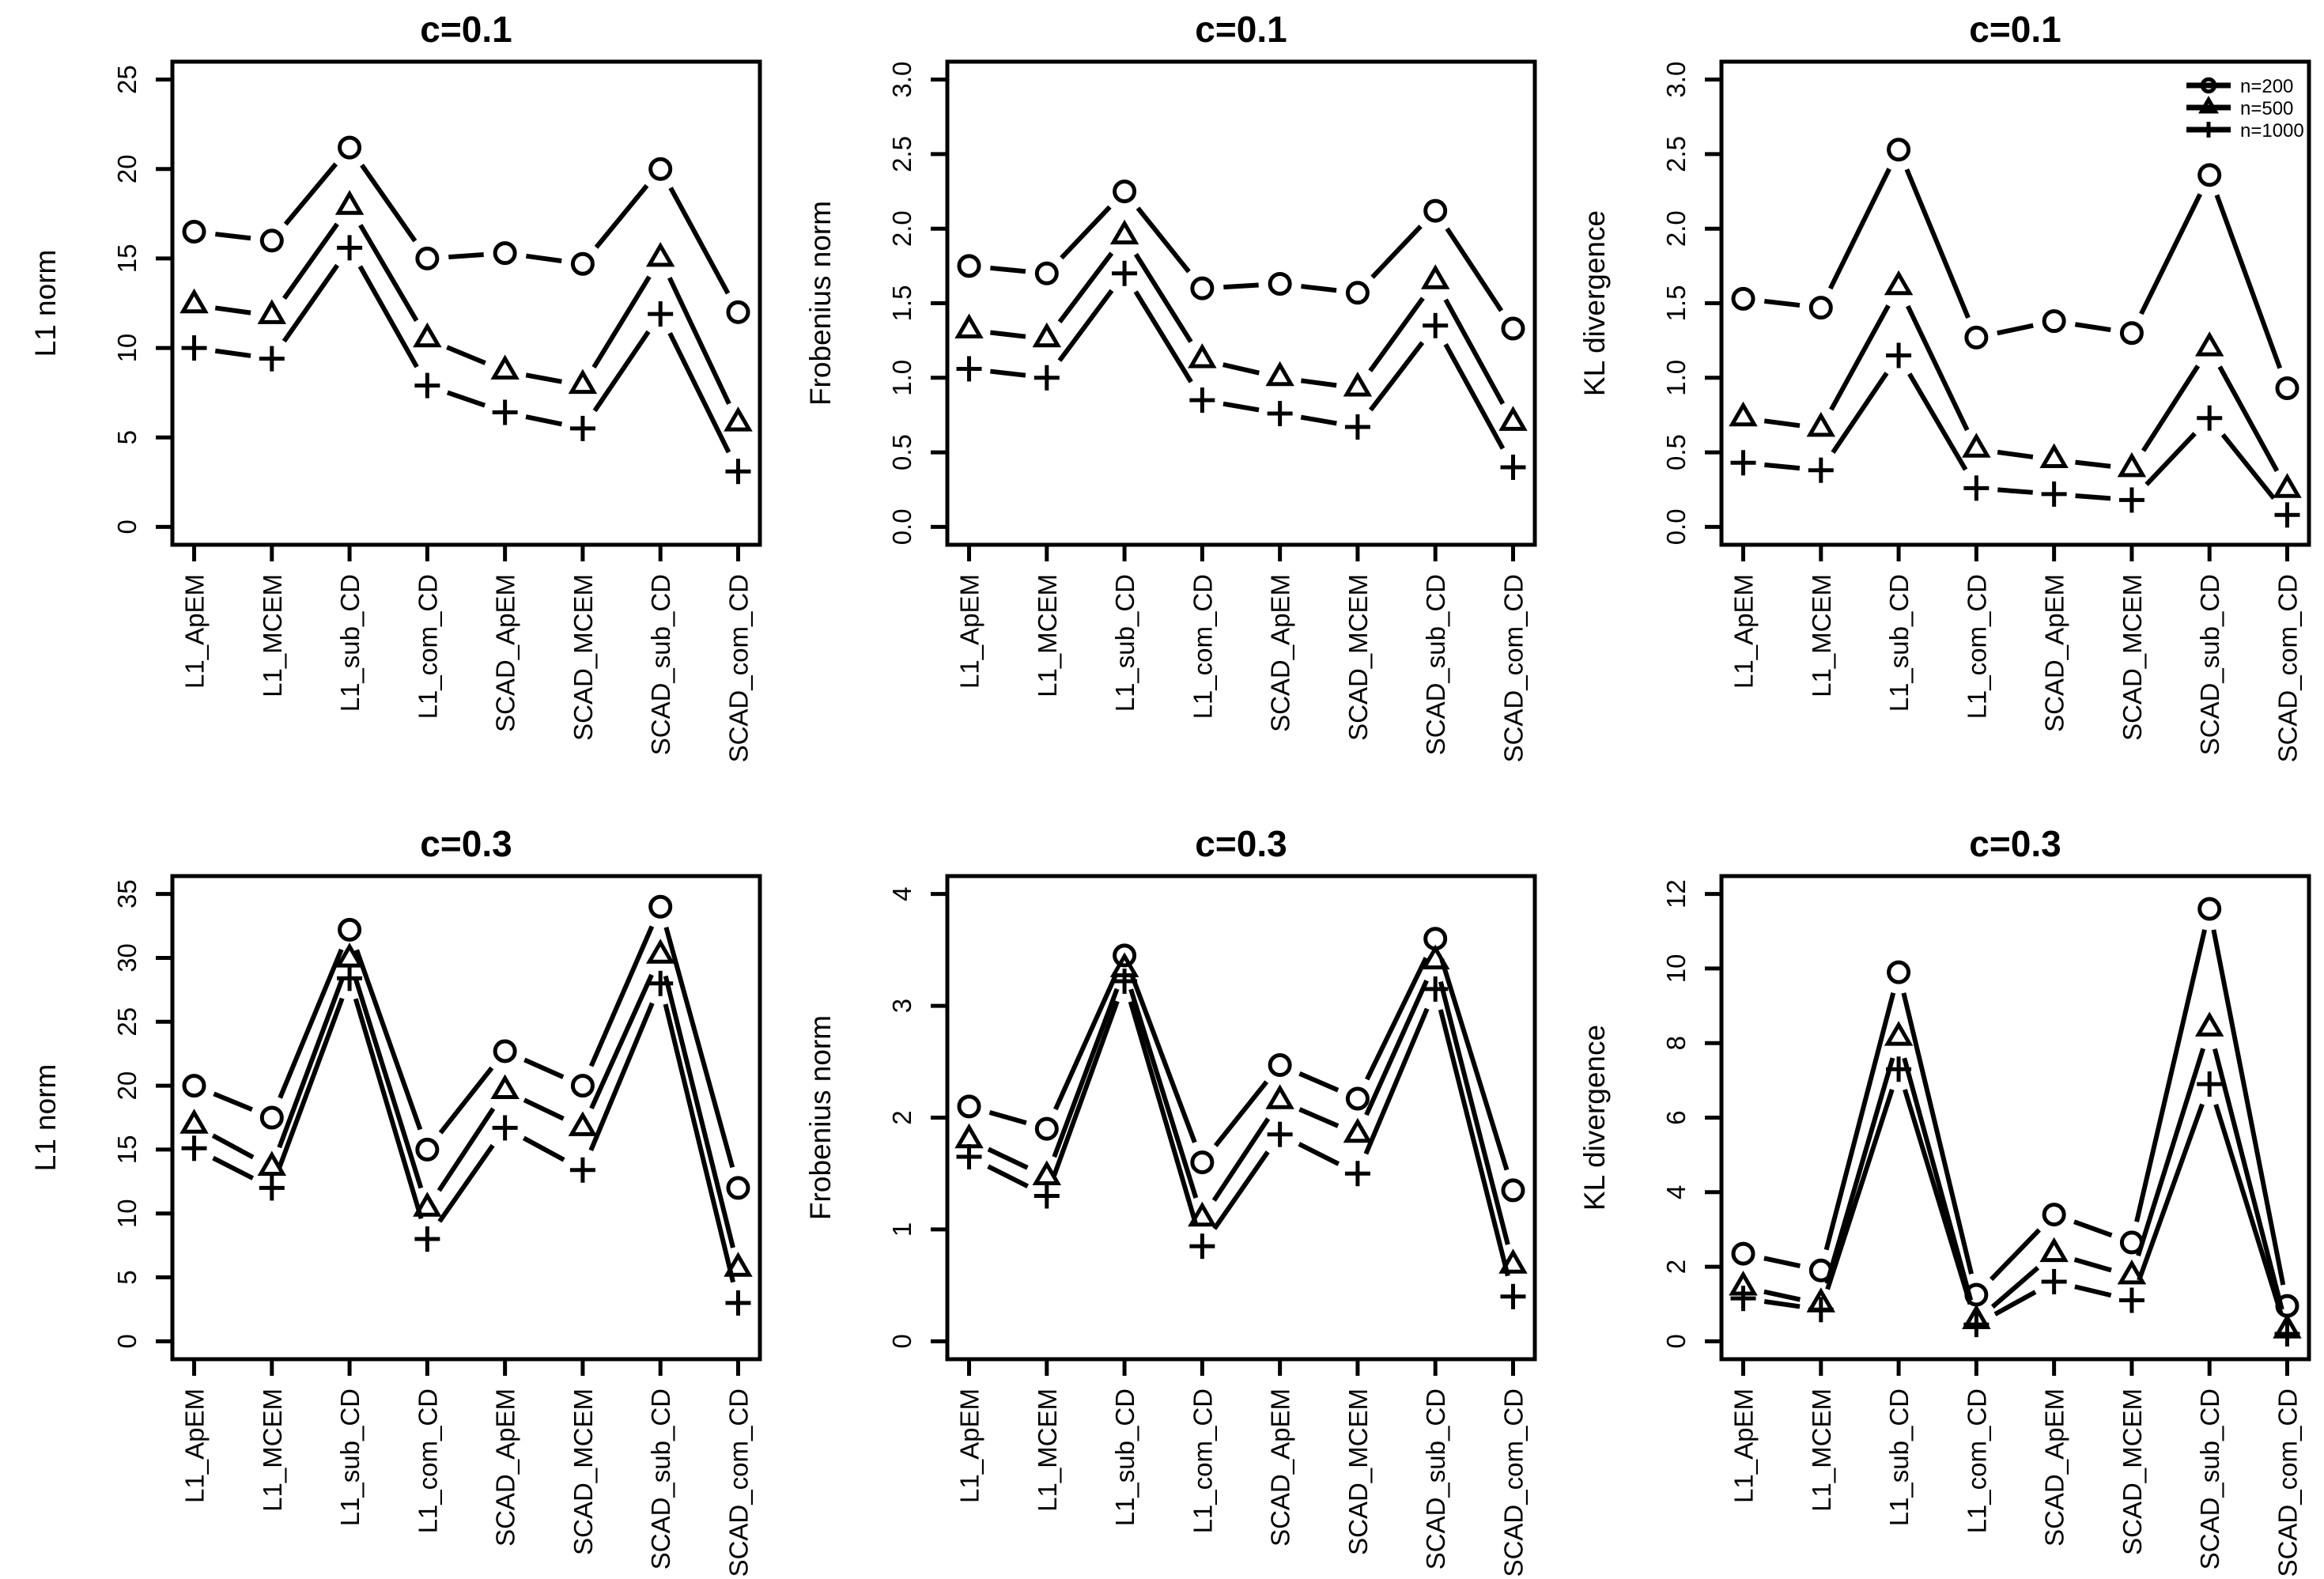  What do you see at coordinates (1676, 228) in the screenshot?
I see `y-tick-label: 2.0` at bounding box center [1676, 228].